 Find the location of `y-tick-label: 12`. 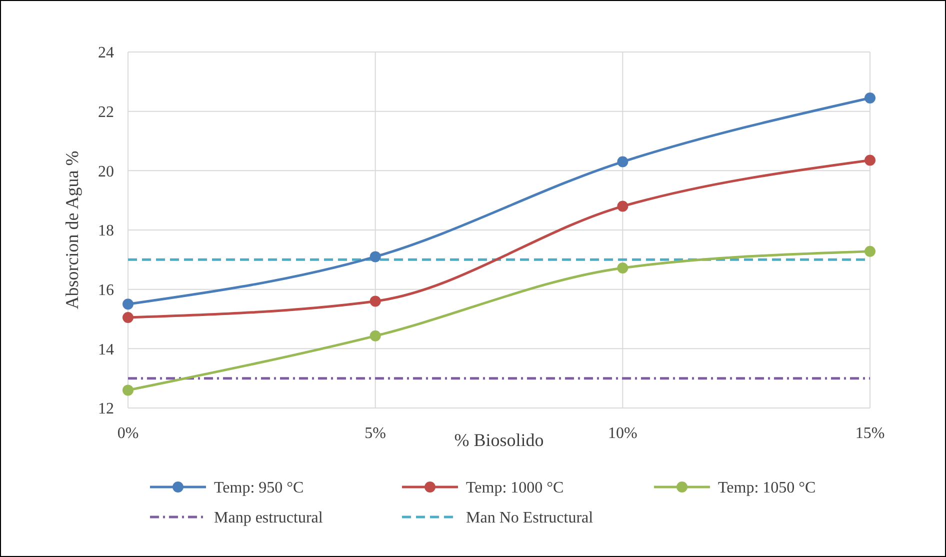

y-tick-label: 12 is located at coordinates (106, 409).